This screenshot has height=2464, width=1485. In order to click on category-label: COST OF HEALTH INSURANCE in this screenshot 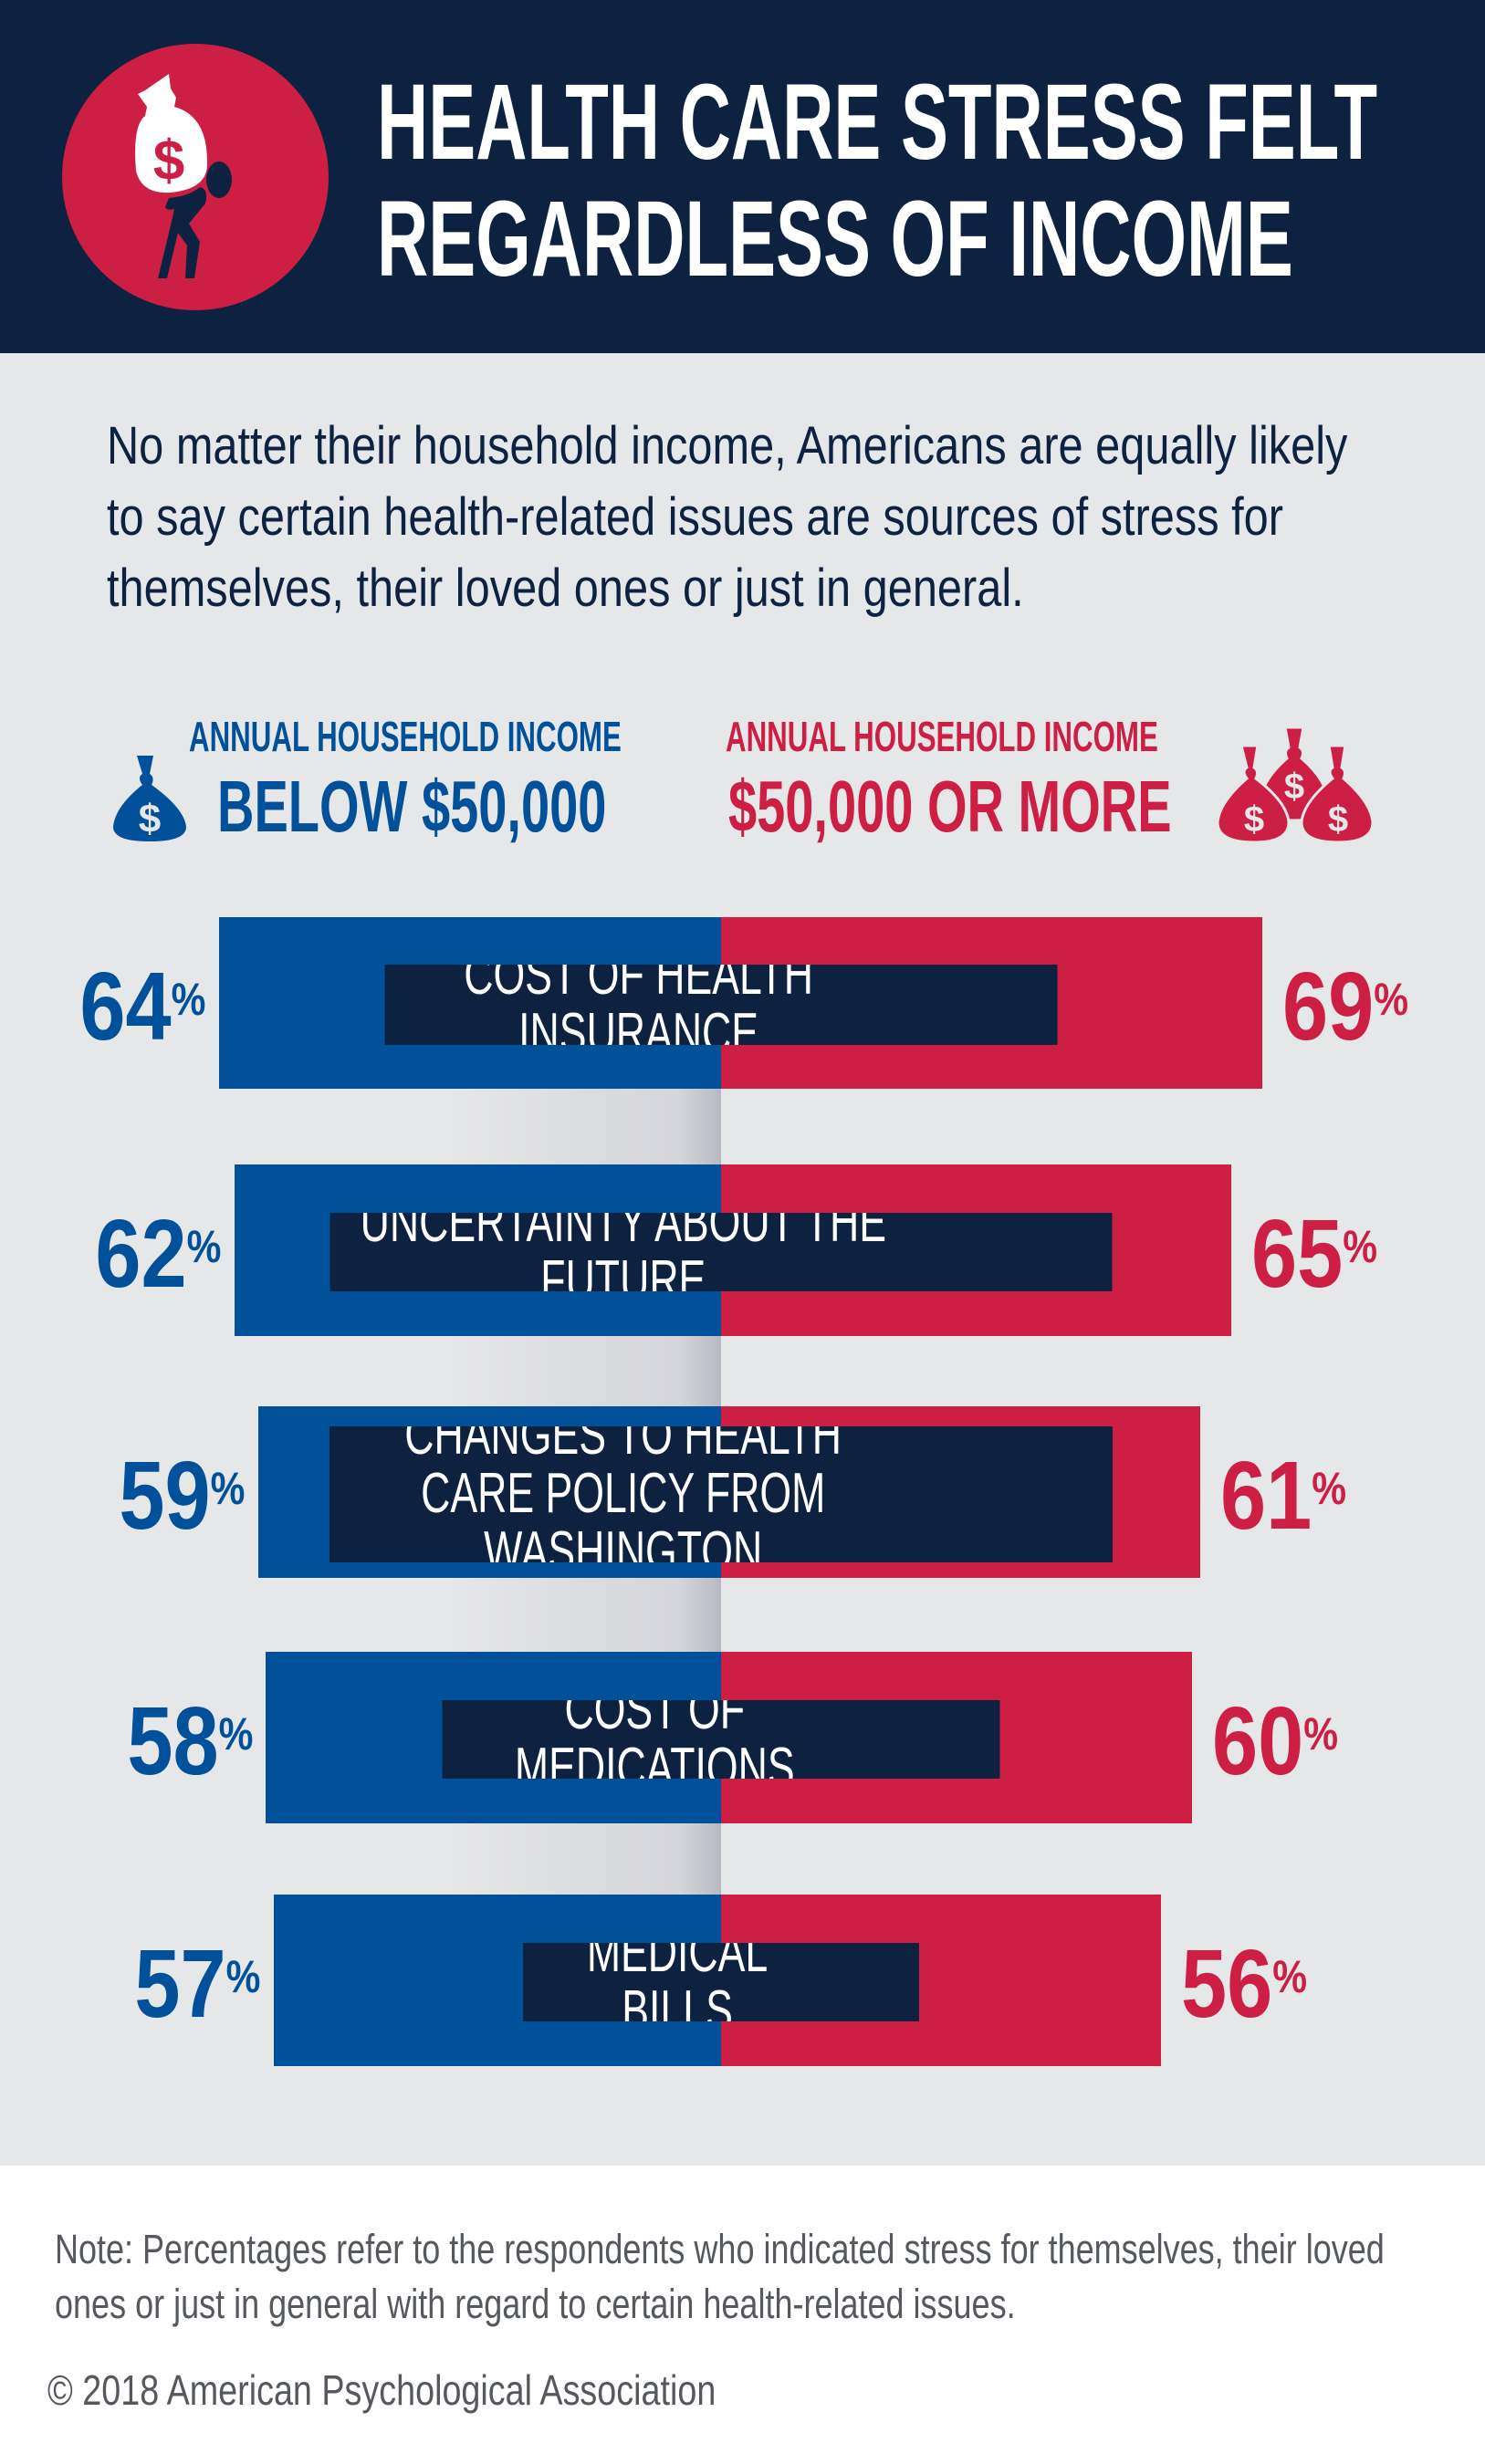, I will do `click(721, 1005)`.